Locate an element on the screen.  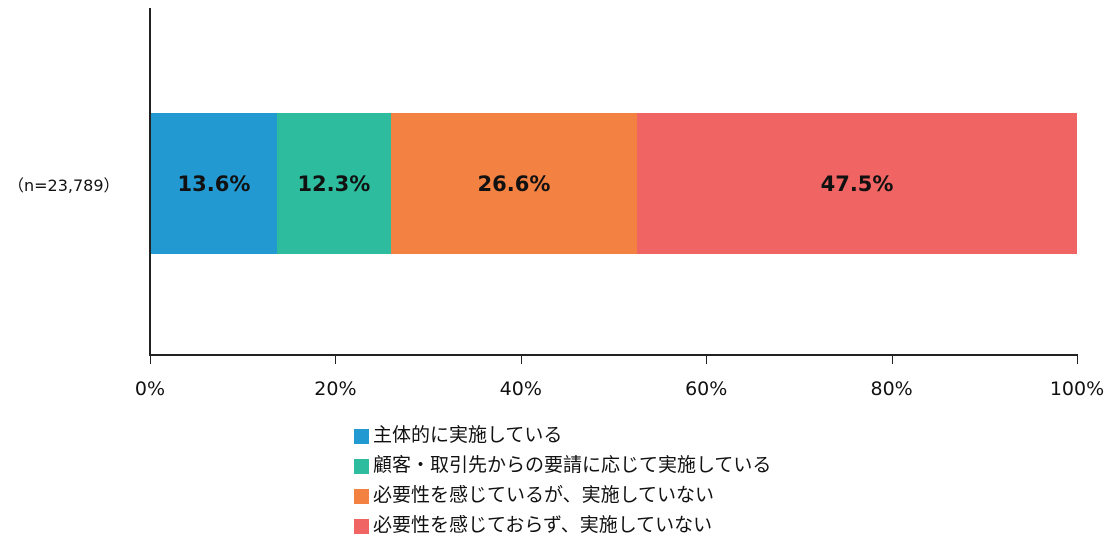
legend-item: 主体的に実施している is located at coordinates (562, 433).